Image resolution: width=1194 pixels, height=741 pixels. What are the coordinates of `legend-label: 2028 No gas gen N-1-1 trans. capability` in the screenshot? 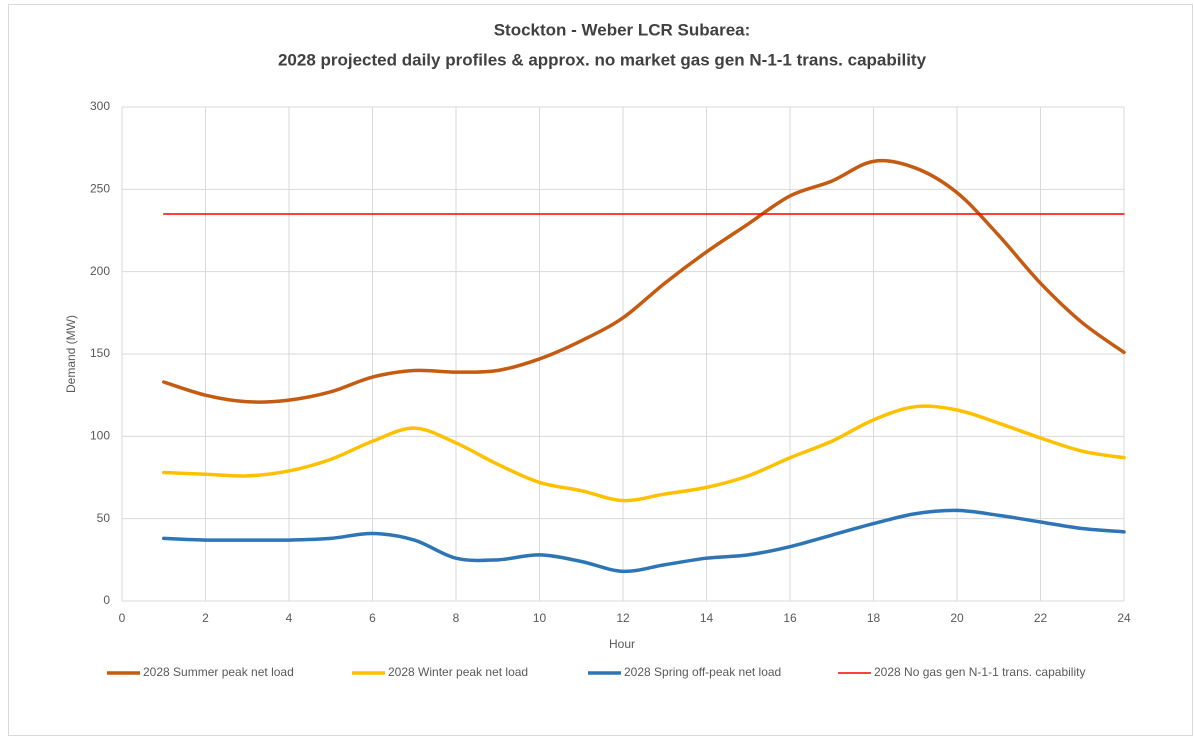 It's located at (979, 672).